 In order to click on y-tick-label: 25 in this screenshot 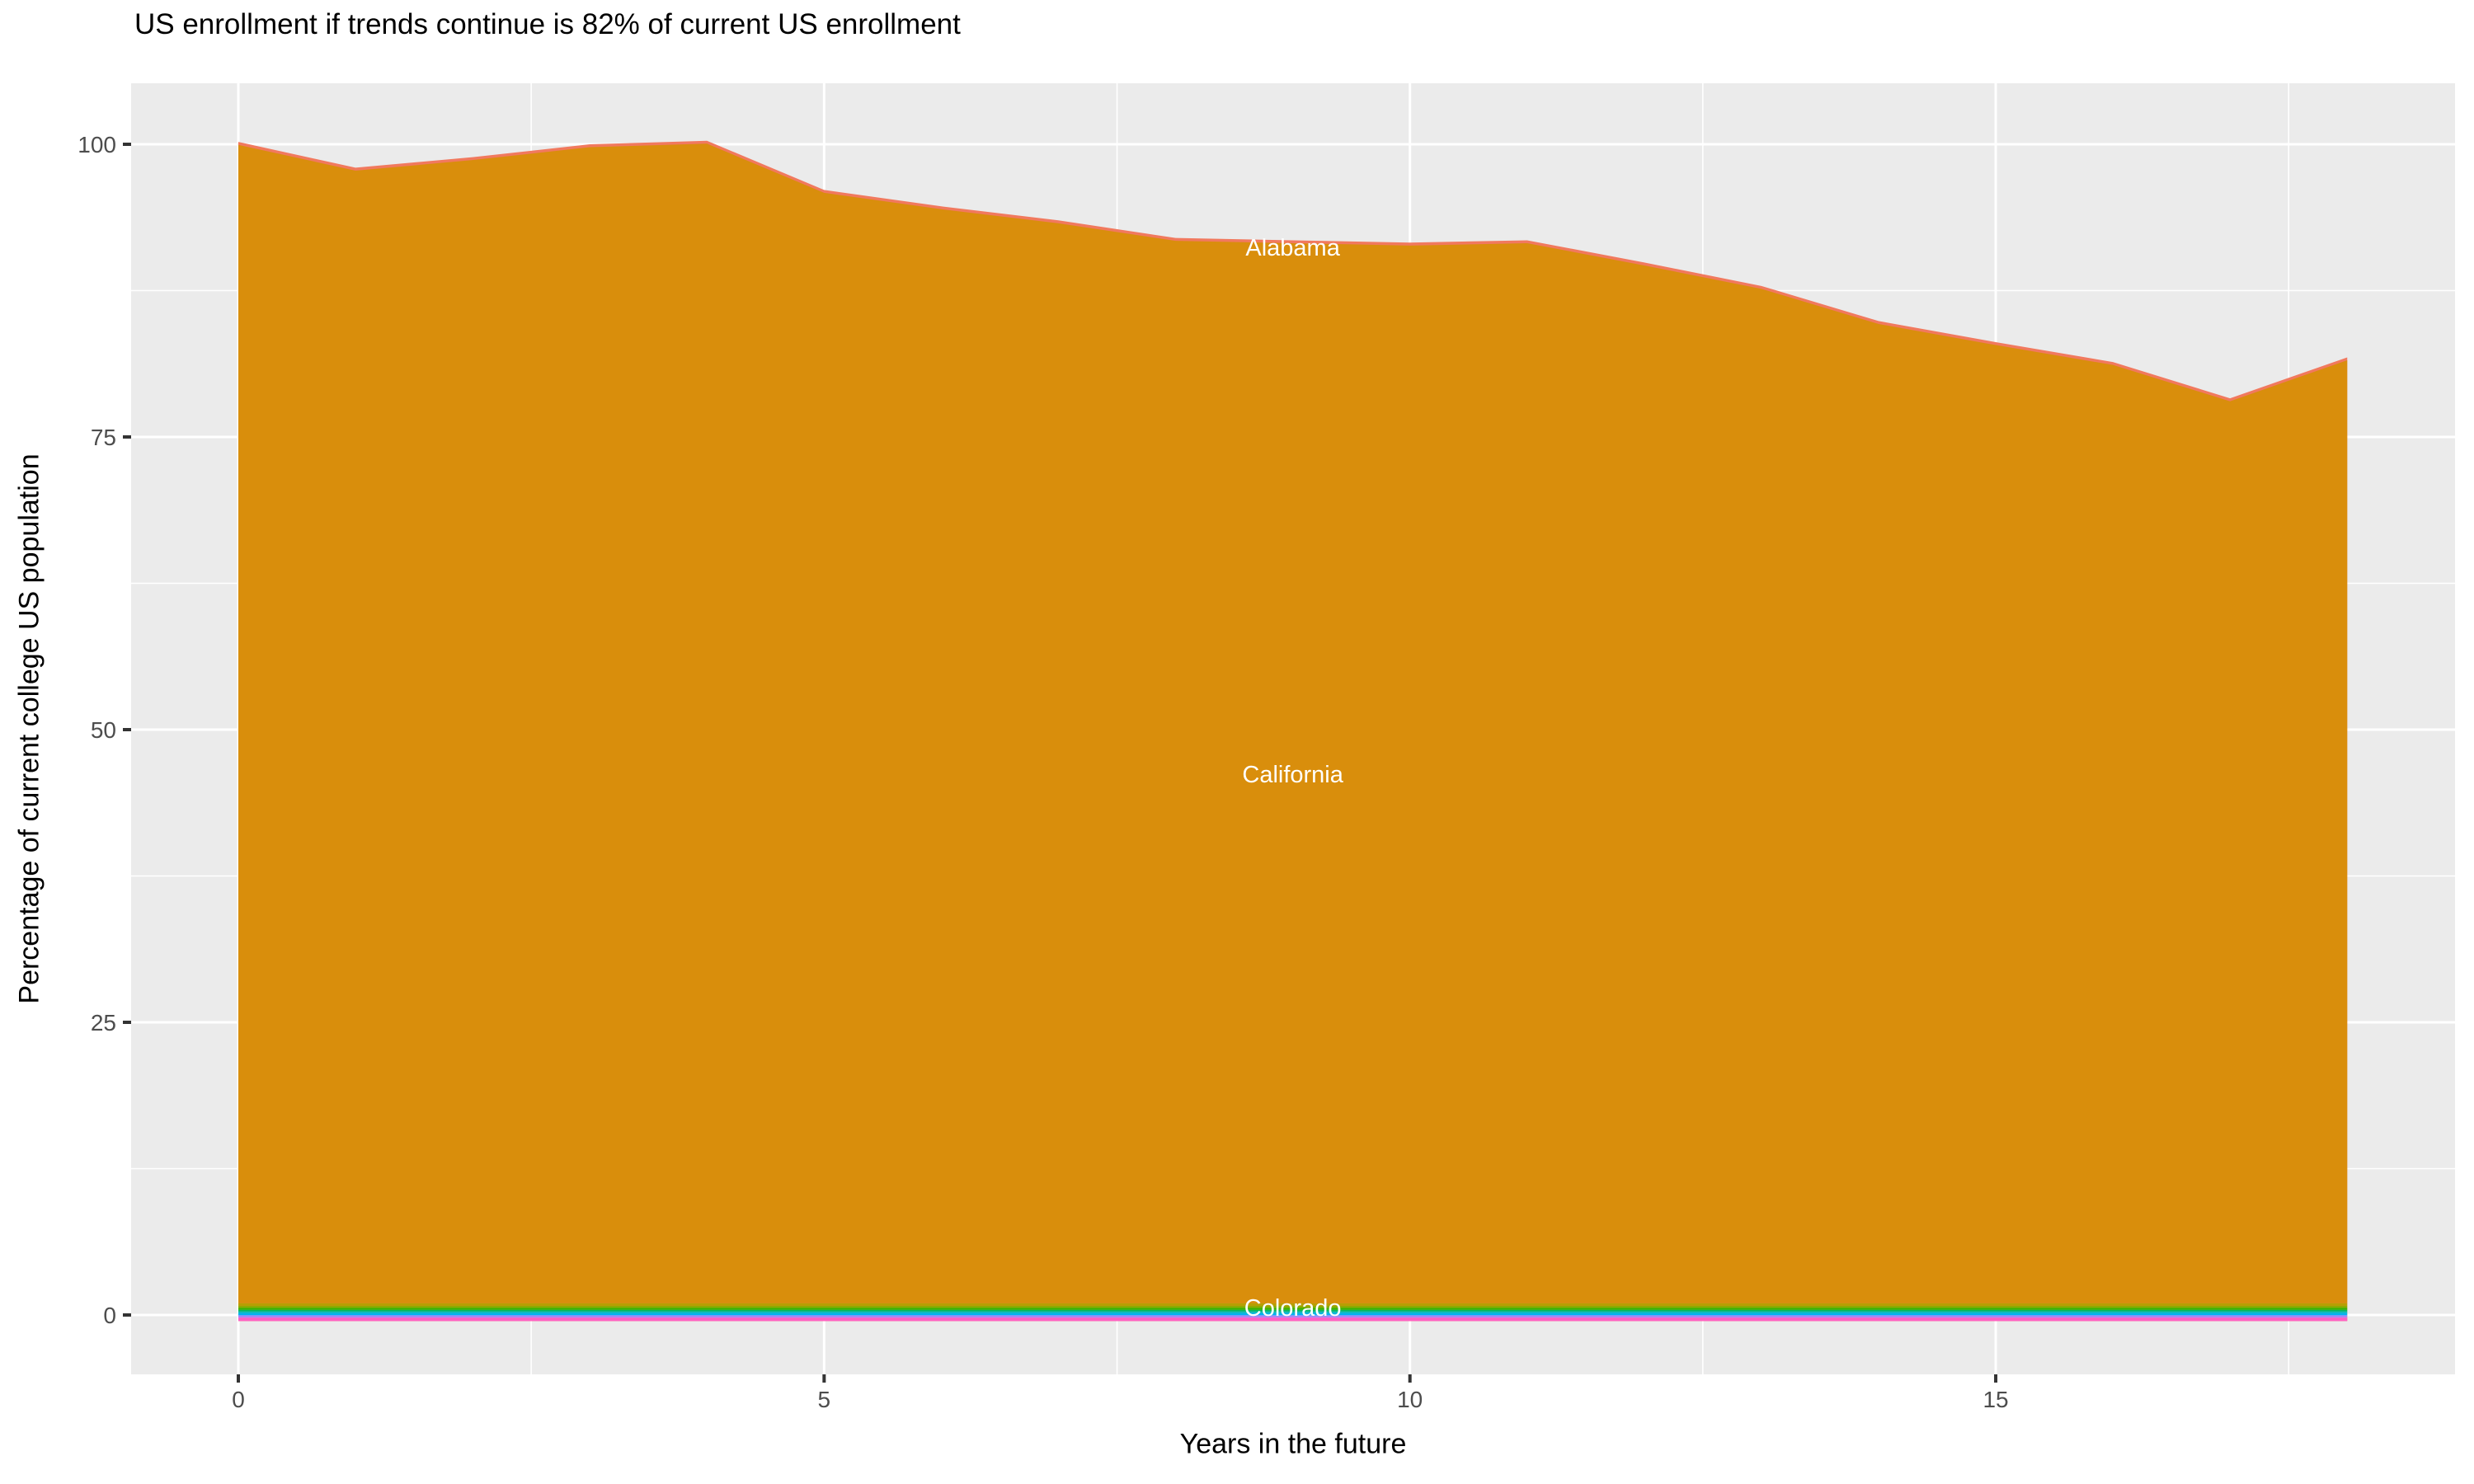, I will do `click(103, 1023)`.